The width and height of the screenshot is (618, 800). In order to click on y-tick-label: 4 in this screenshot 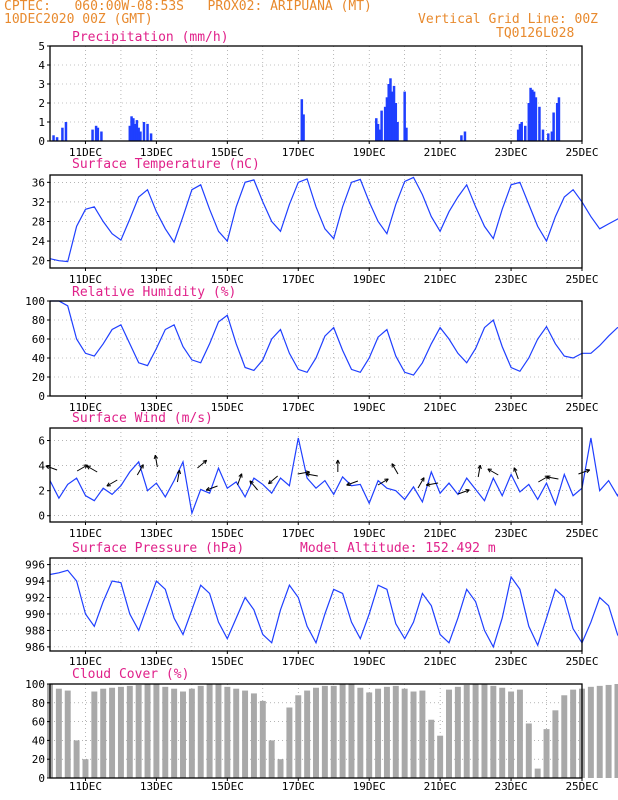, I will do `click(41, 65)`.